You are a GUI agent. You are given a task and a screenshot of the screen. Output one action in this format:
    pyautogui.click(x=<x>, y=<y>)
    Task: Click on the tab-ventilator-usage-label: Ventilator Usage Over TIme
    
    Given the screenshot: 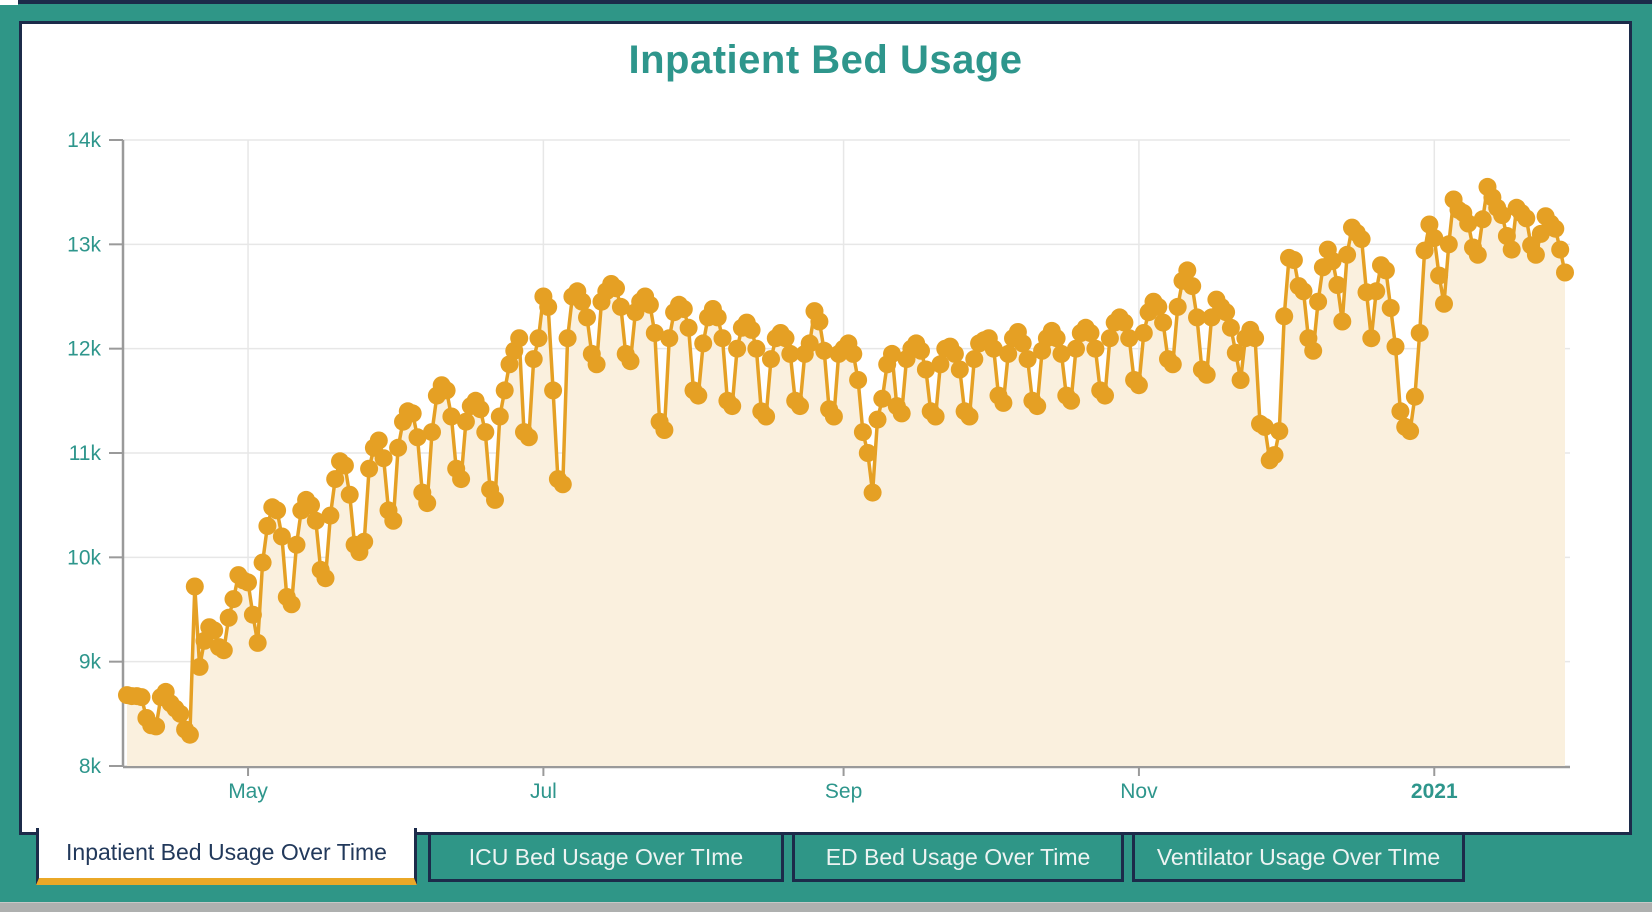 What is the action you would take?
    pyautogui.click(x=1298, y=857)
    